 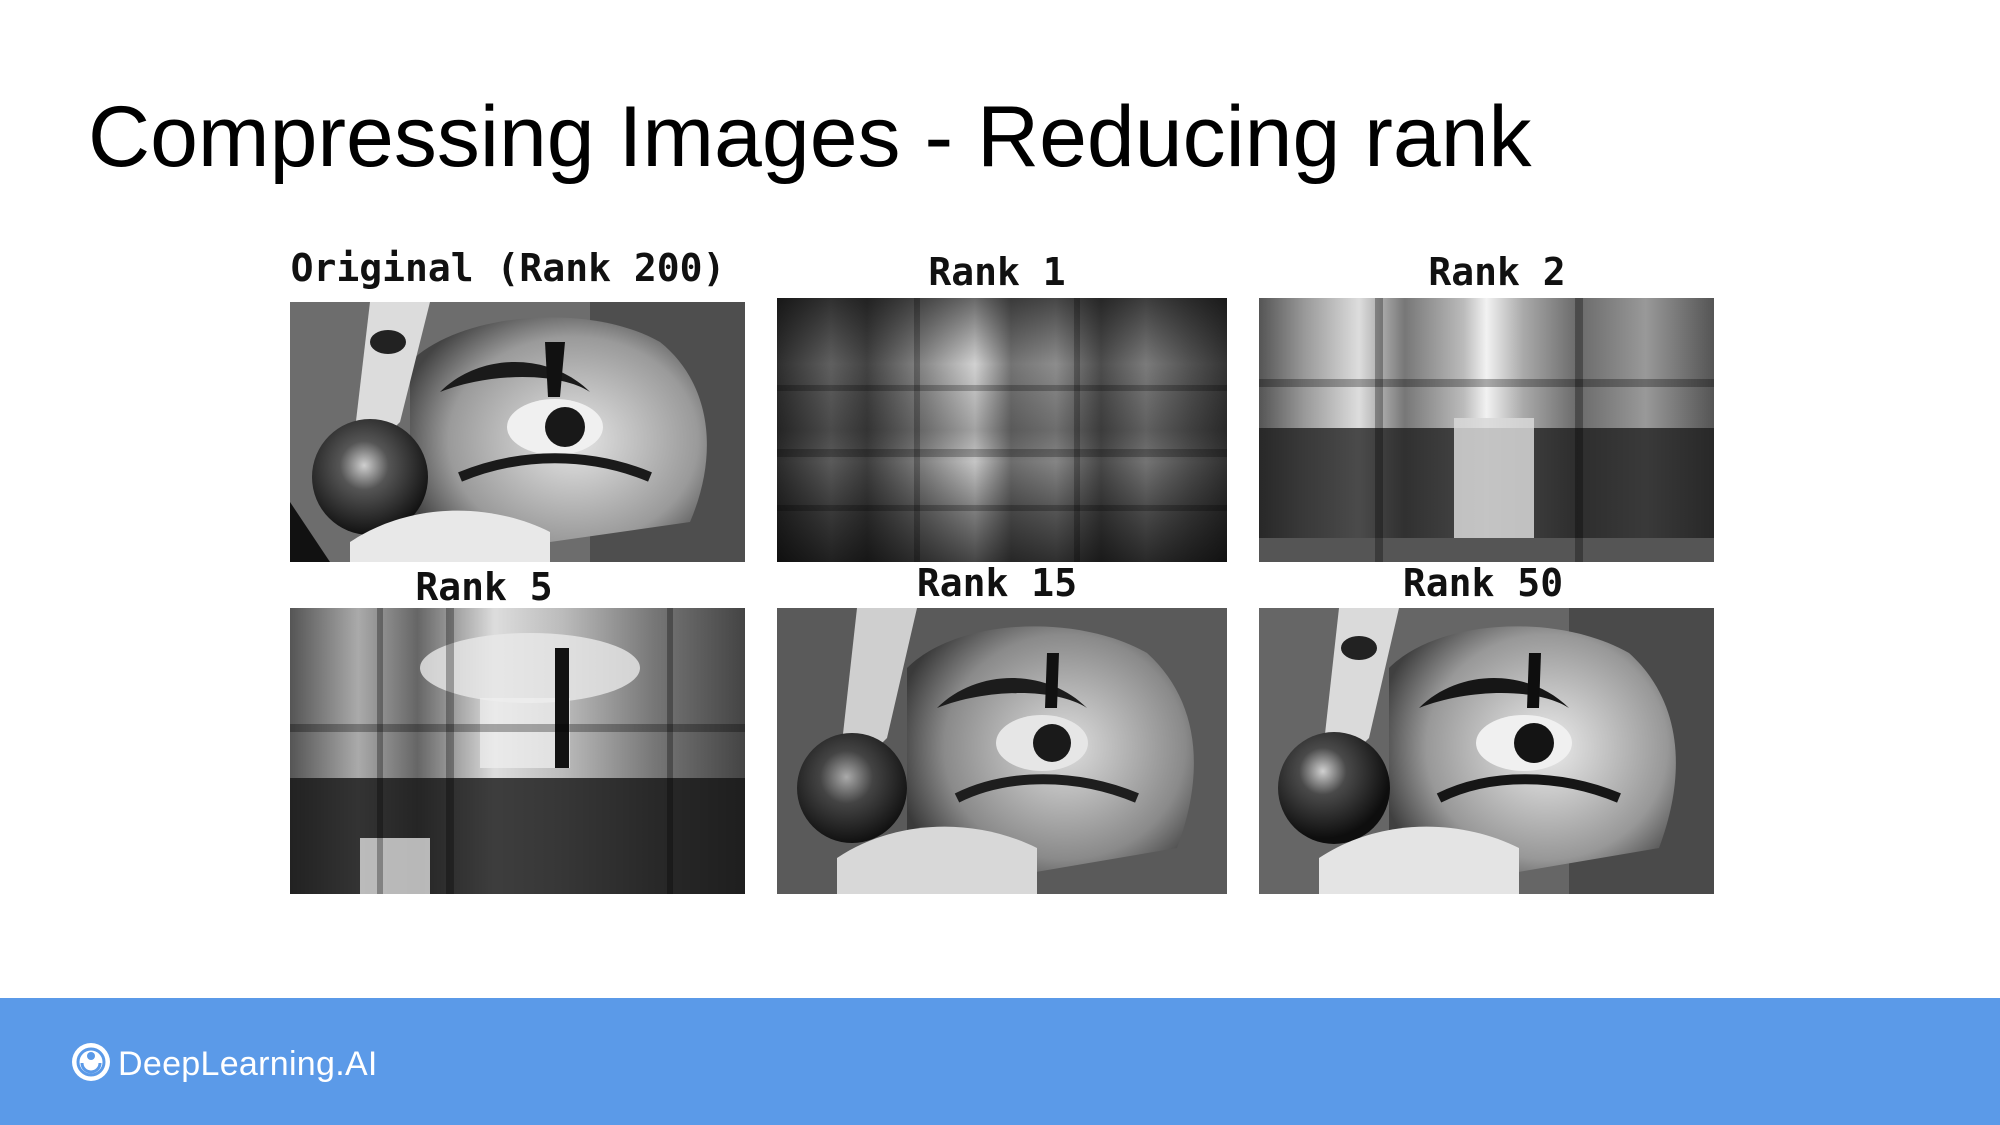 What do you see at coordinates (517, 432) in the screenshot?
I see `image-original` at bounding box center [517, 432].